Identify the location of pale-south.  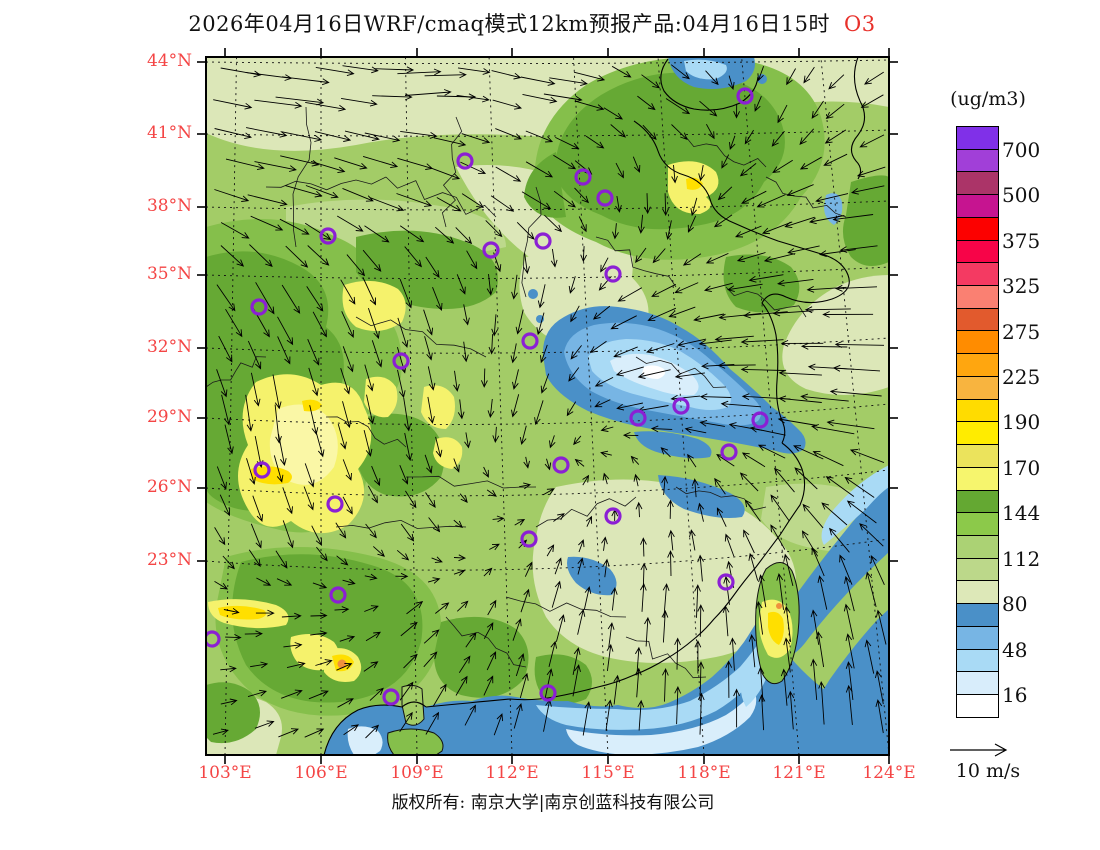
(664, 571).